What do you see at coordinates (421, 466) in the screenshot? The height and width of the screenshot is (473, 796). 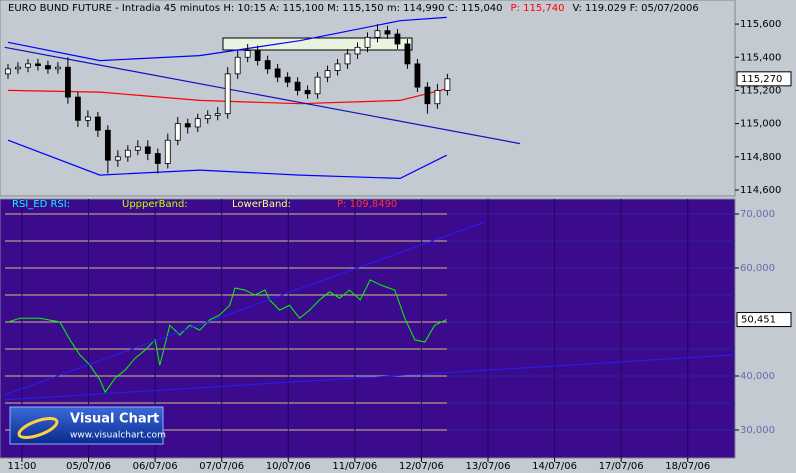 I see `x-tick-label: 12/07/06` at bounding box center [421, 466].